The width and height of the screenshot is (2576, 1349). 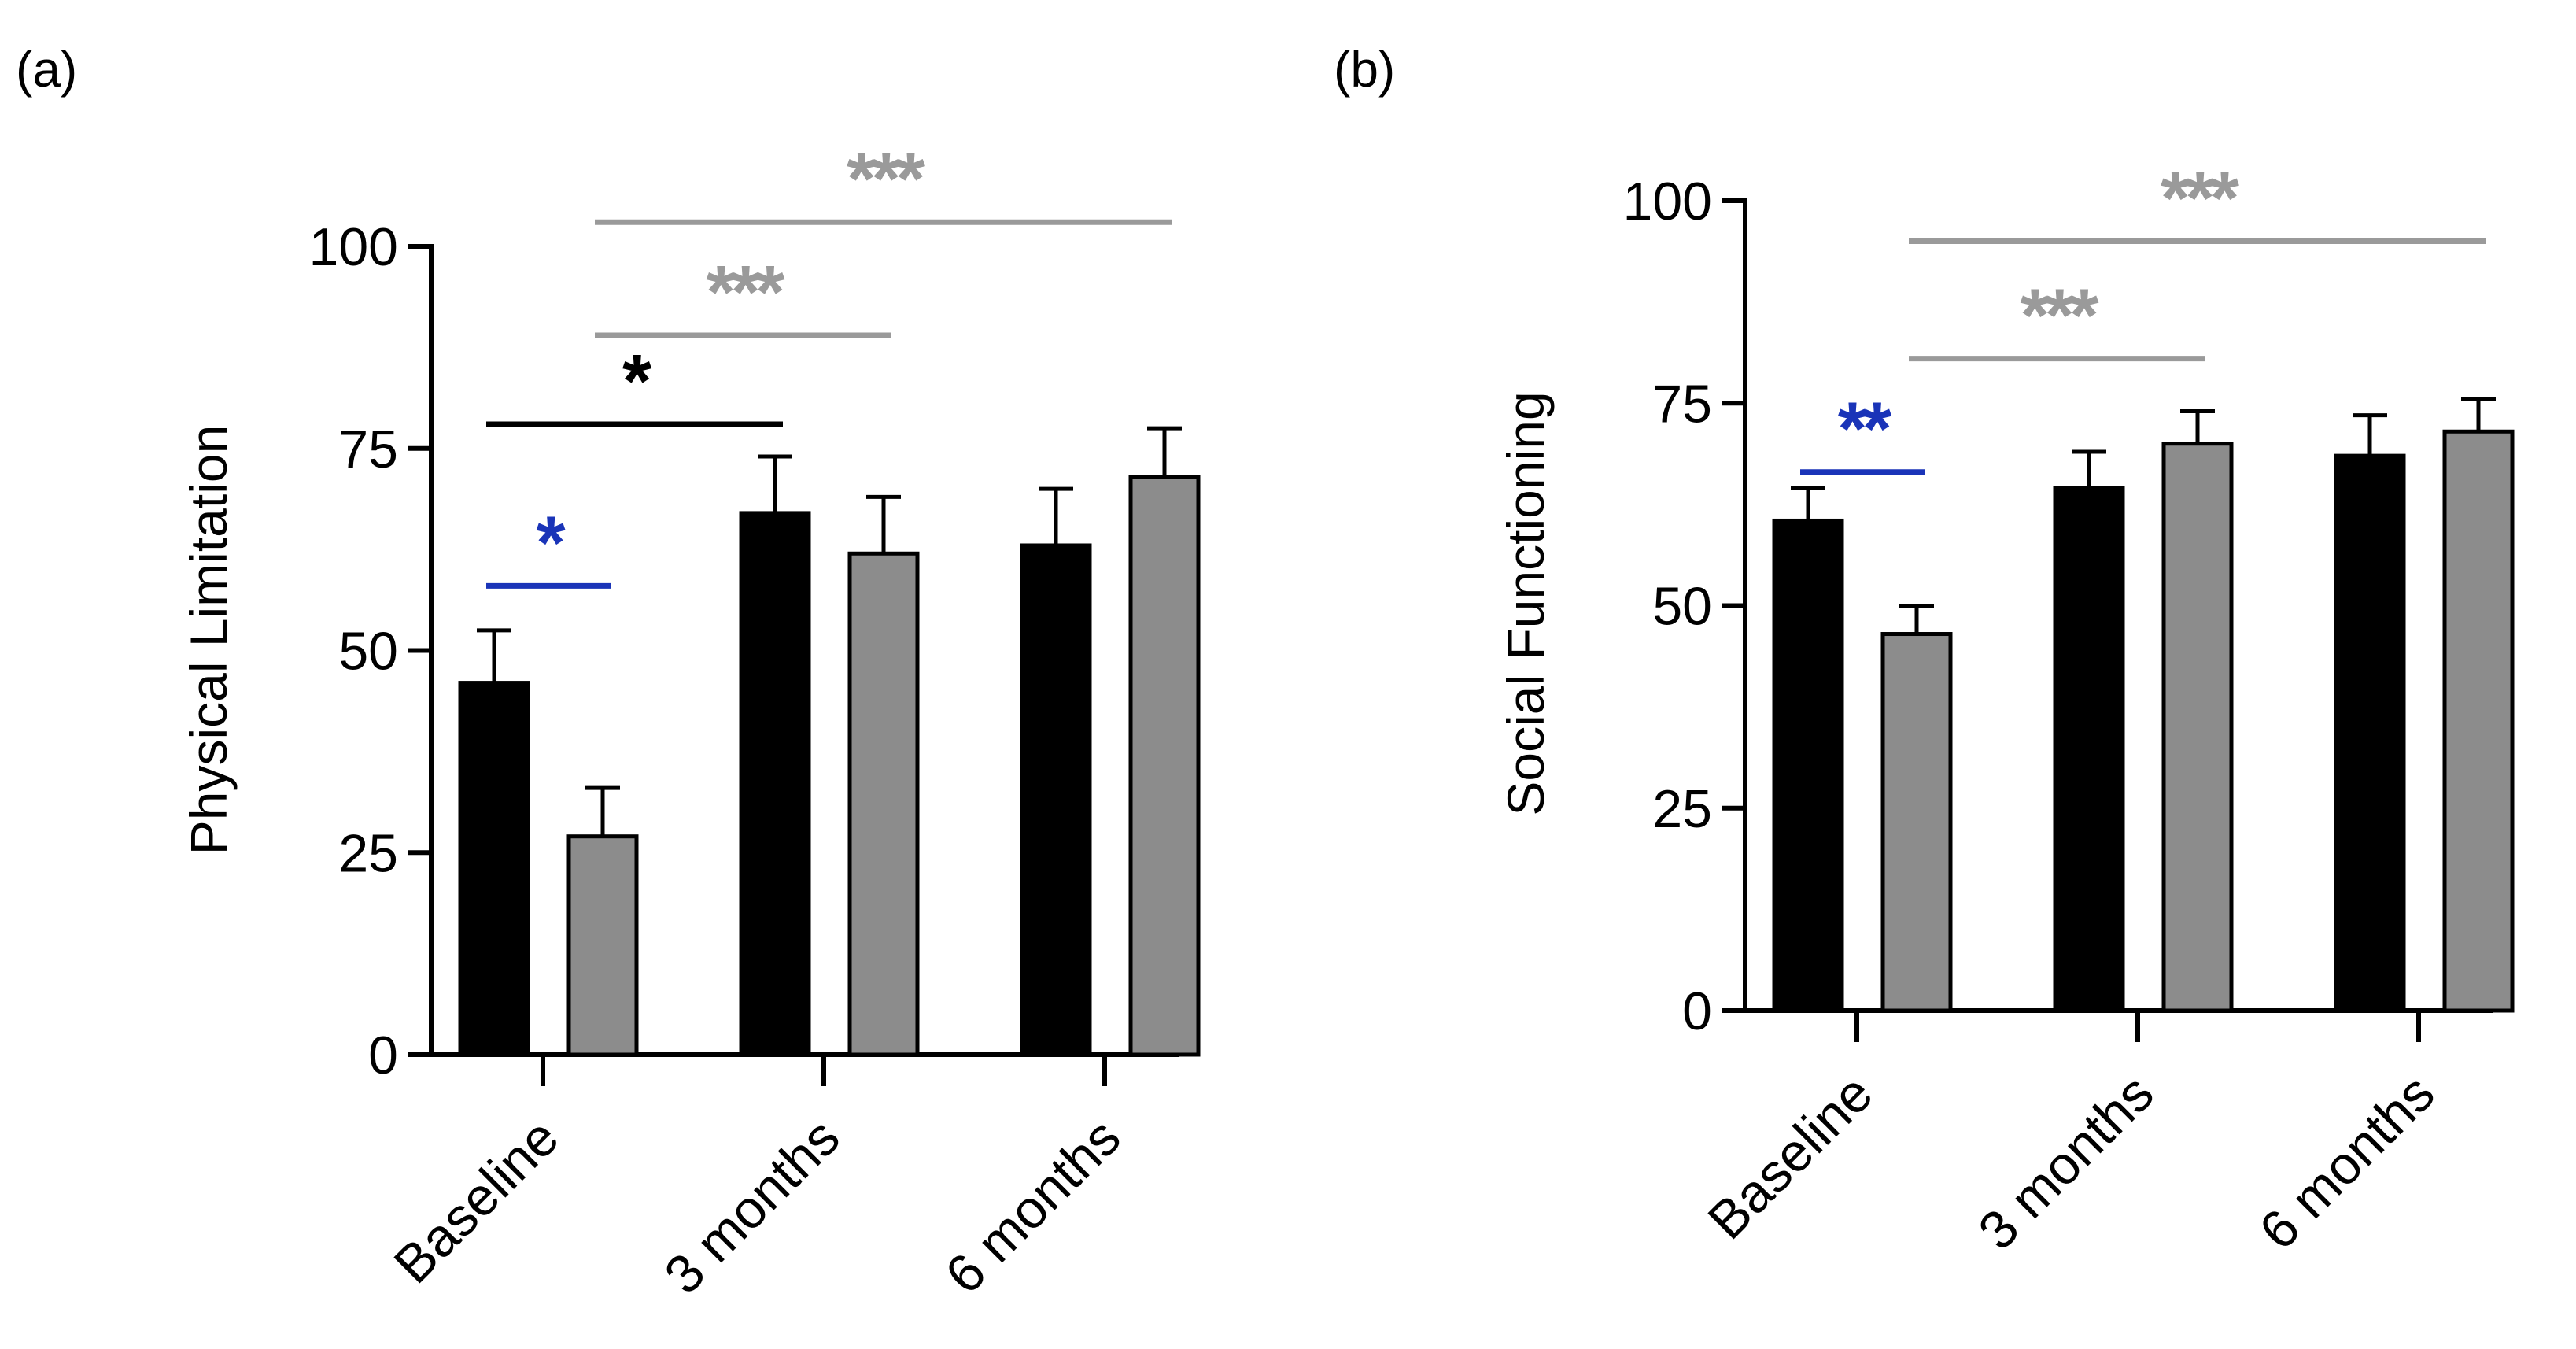 I want to click on panel-a-label: (a), so click(x=46, y=69).